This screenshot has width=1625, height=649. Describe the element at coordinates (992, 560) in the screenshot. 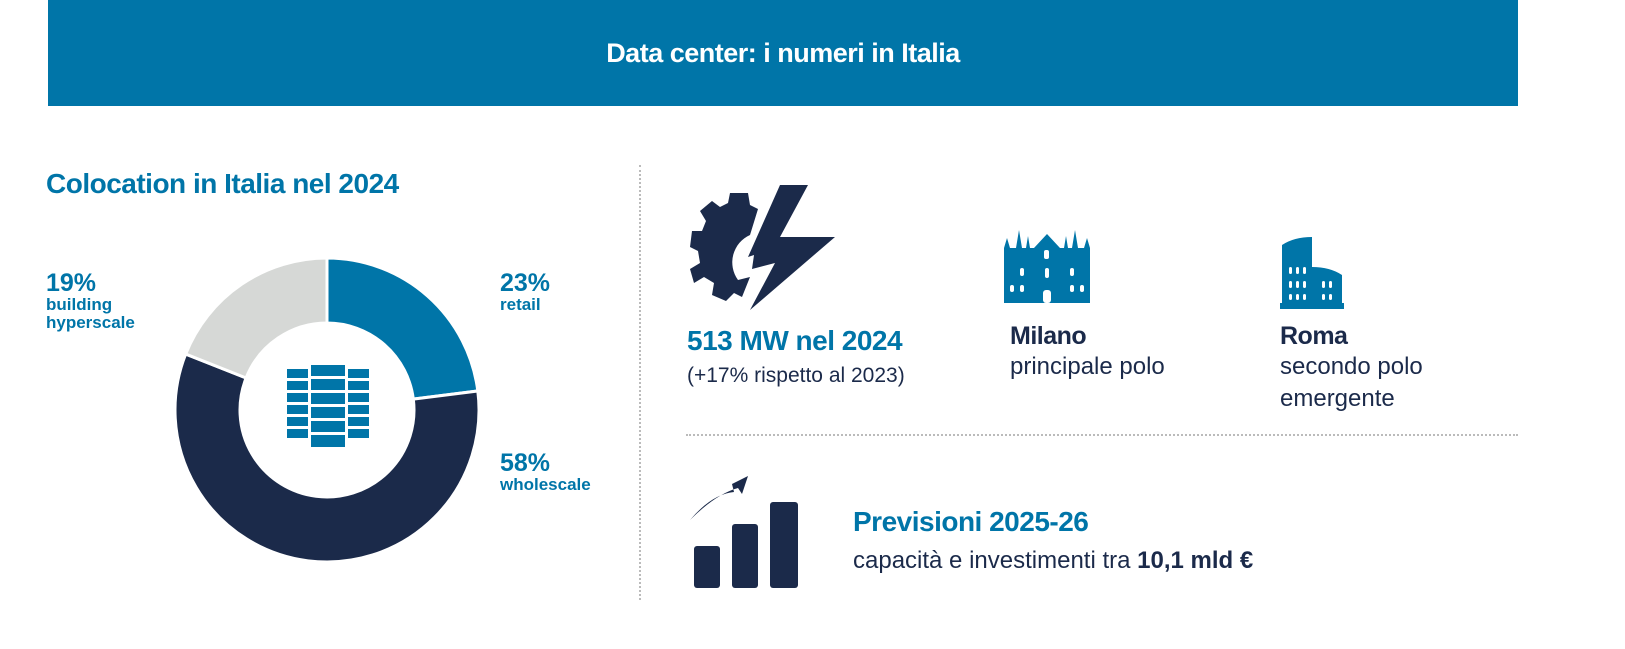

I see `forecast-description: capacità e investimenti tra` at that location.